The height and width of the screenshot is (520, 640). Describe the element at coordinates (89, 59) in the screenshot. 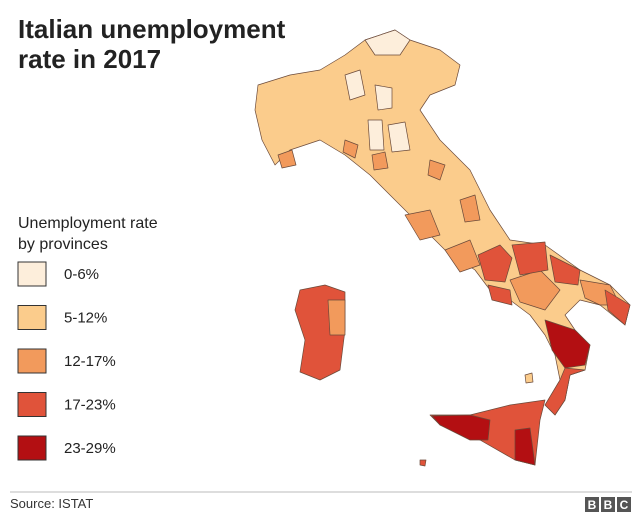

I see `title-line: rate in 2017` at that location.